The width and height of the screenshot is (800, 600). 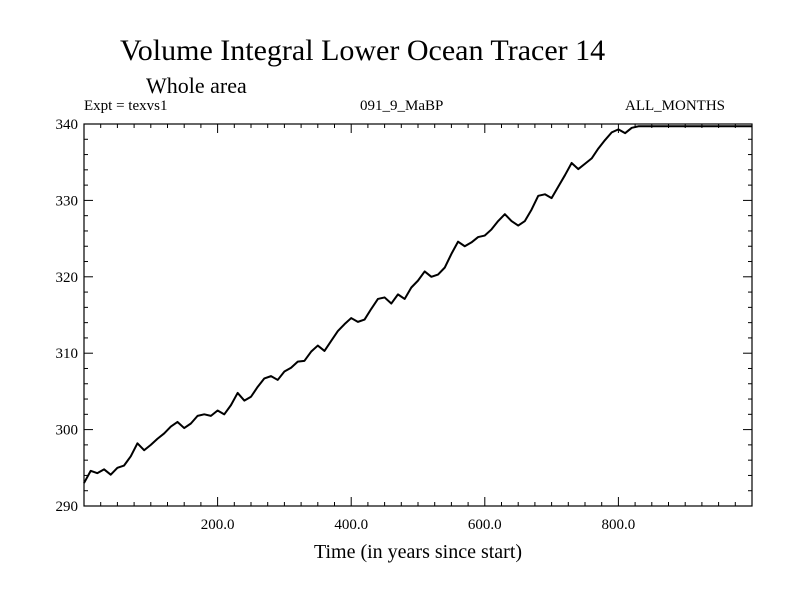 What do you see at coordinates (619, 525) in the screenshot?
I see `x-tick-label: 800.0` at bounding box center [619, 525].